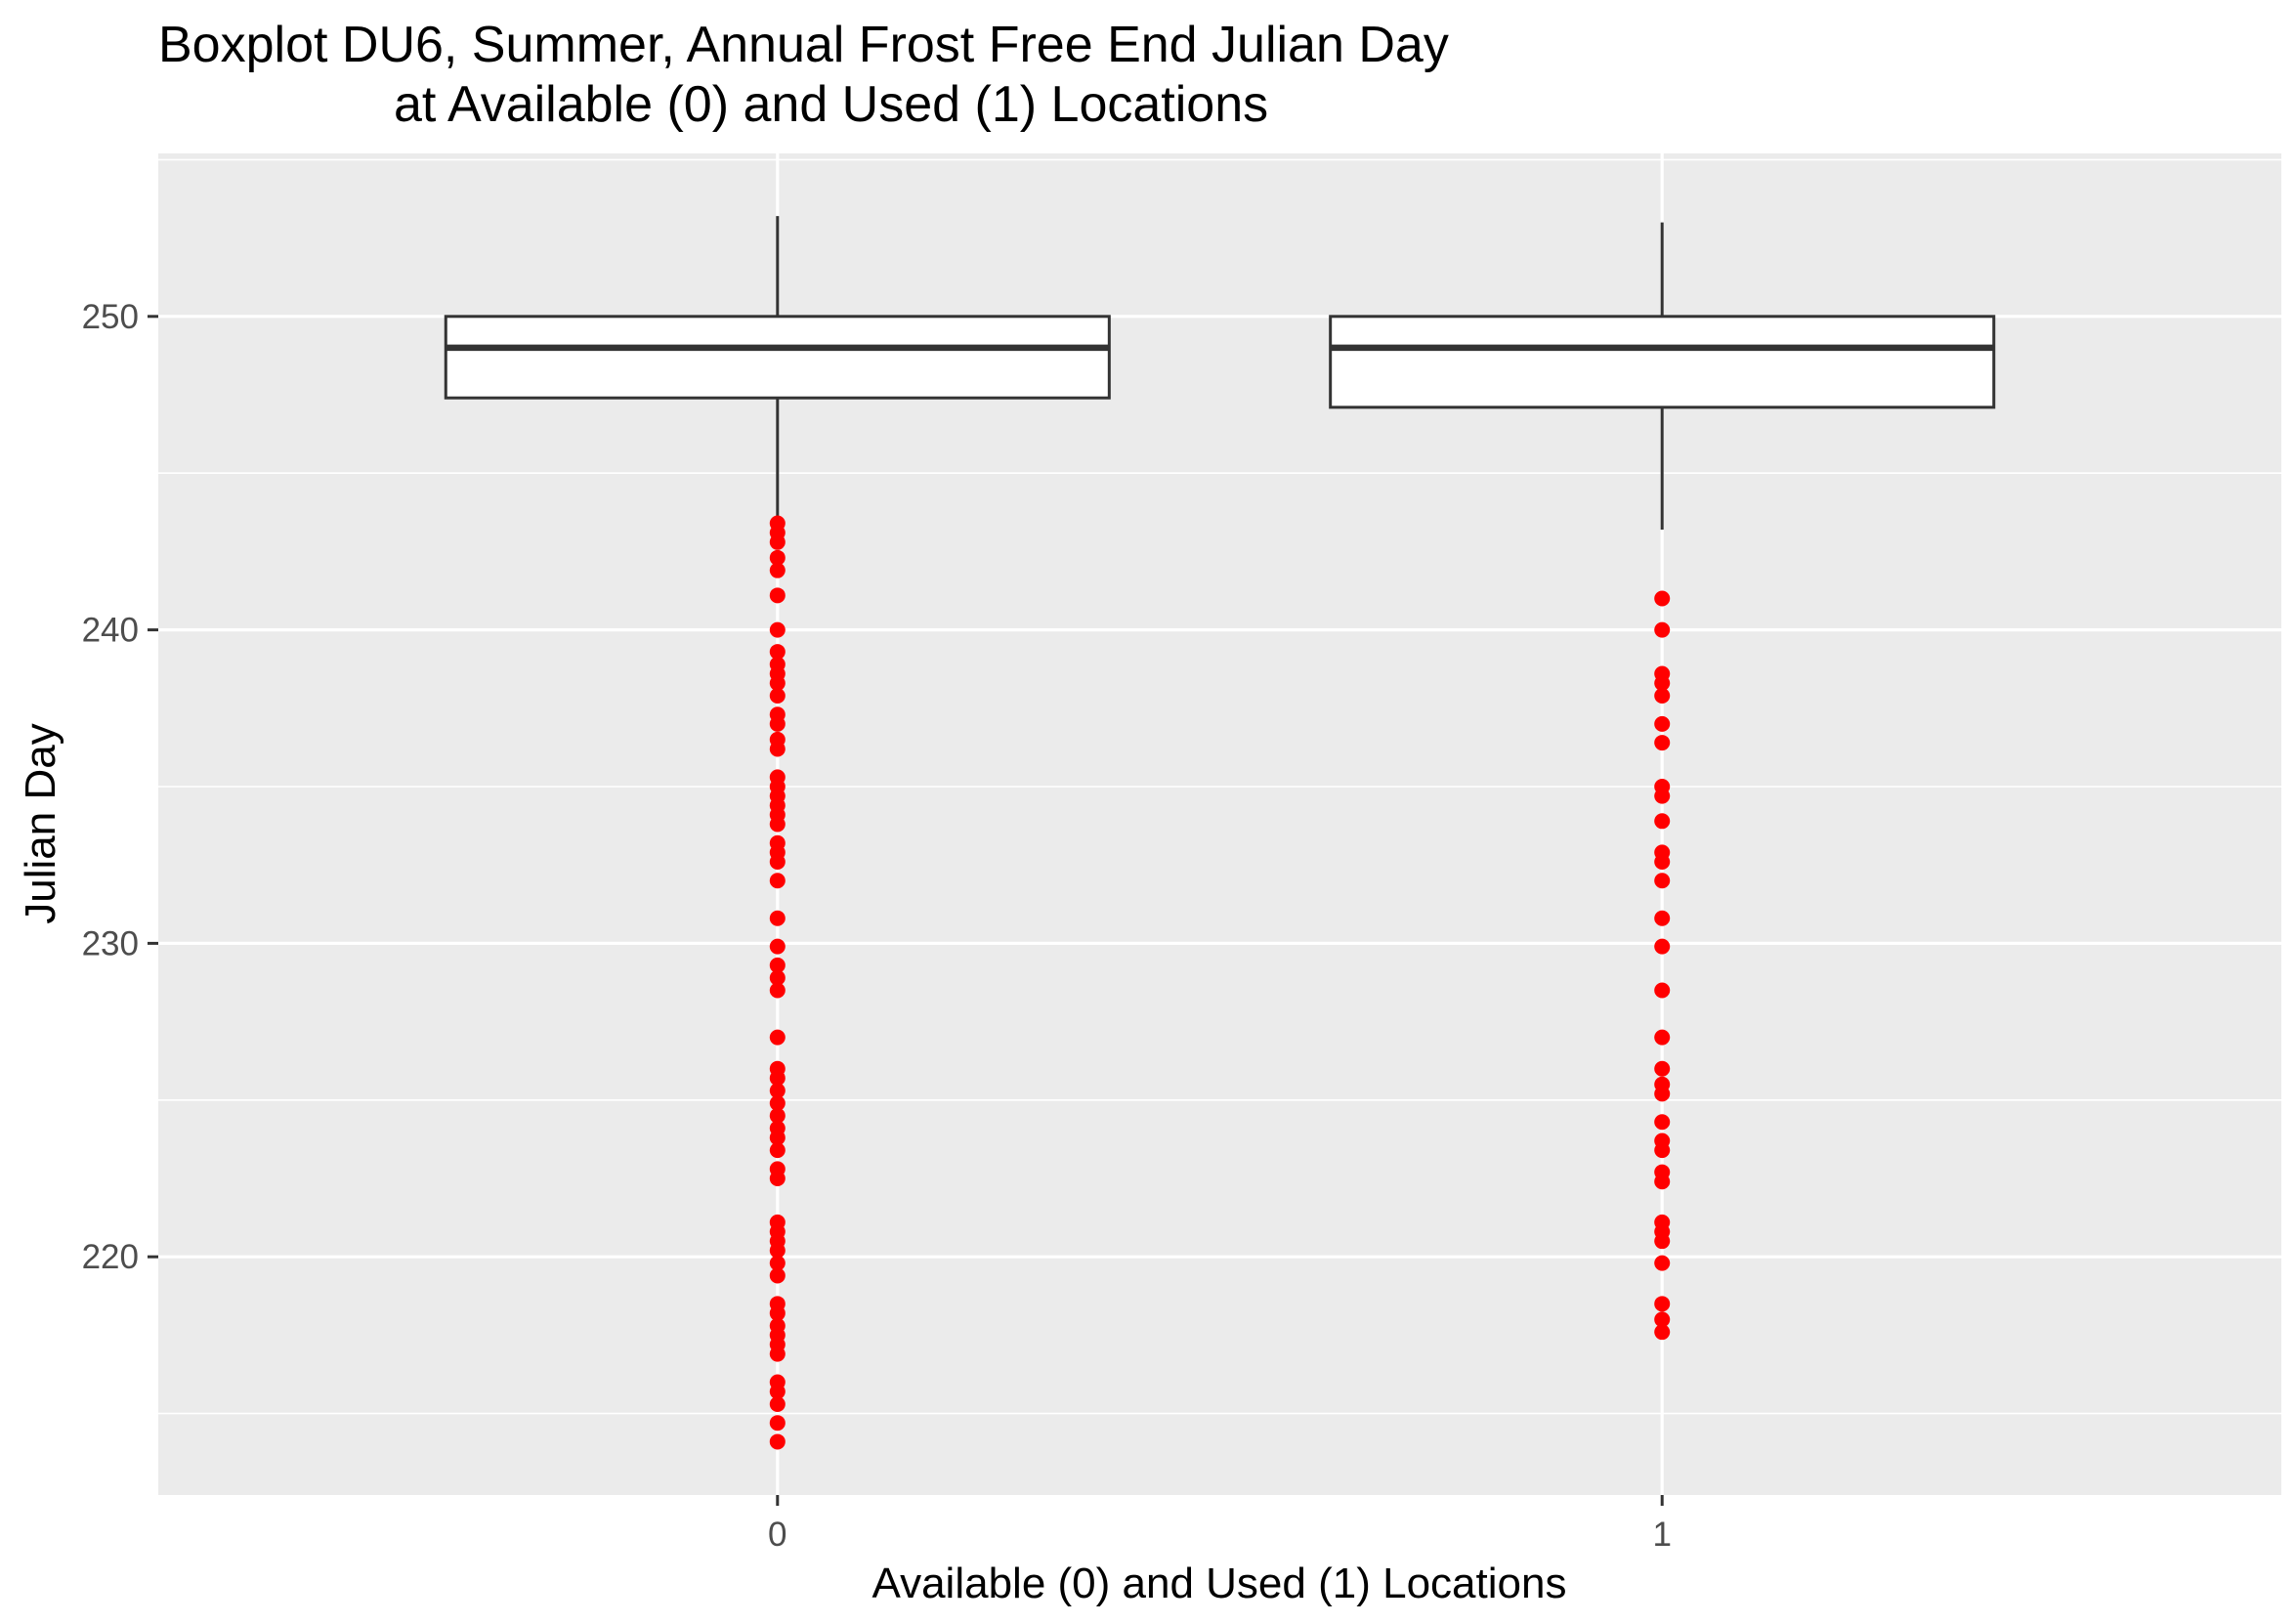  I want to click on y-tick-label: 250, so click(111, 317).